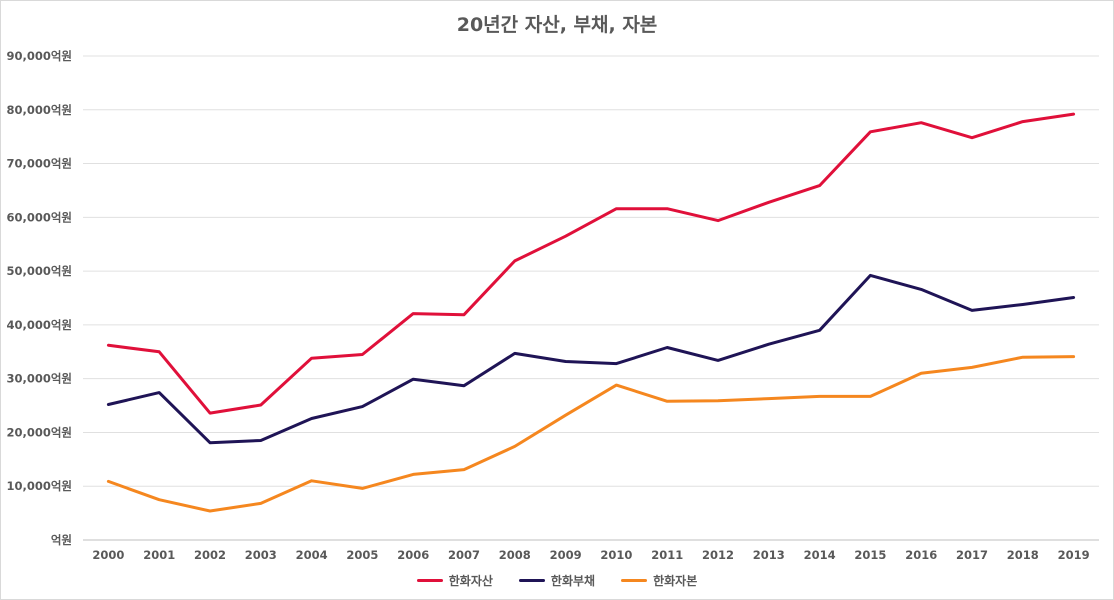 The height and width of the screenshot is (600, 1114). Describe the element at coordinates (718, 555) in the screenshot. I see `x-tick-label: 2012` at that location.